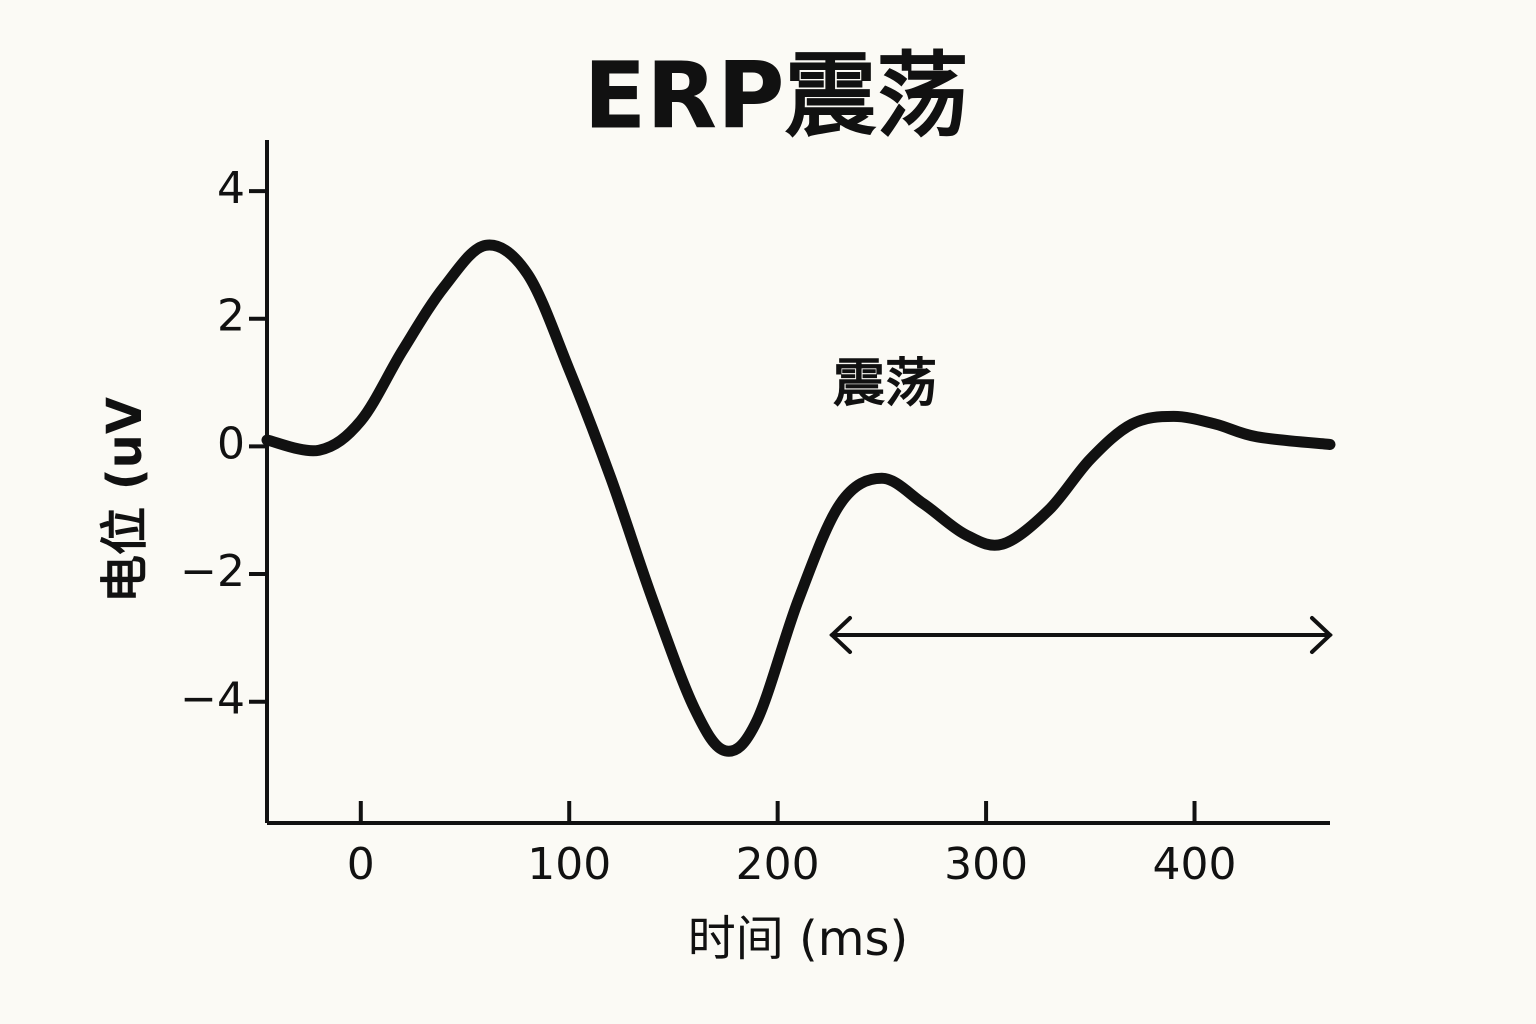 The width and height of the screenshot is (1536, 1024). I want to click on y-axis-label: 电位 (uV, so click(125, 500).